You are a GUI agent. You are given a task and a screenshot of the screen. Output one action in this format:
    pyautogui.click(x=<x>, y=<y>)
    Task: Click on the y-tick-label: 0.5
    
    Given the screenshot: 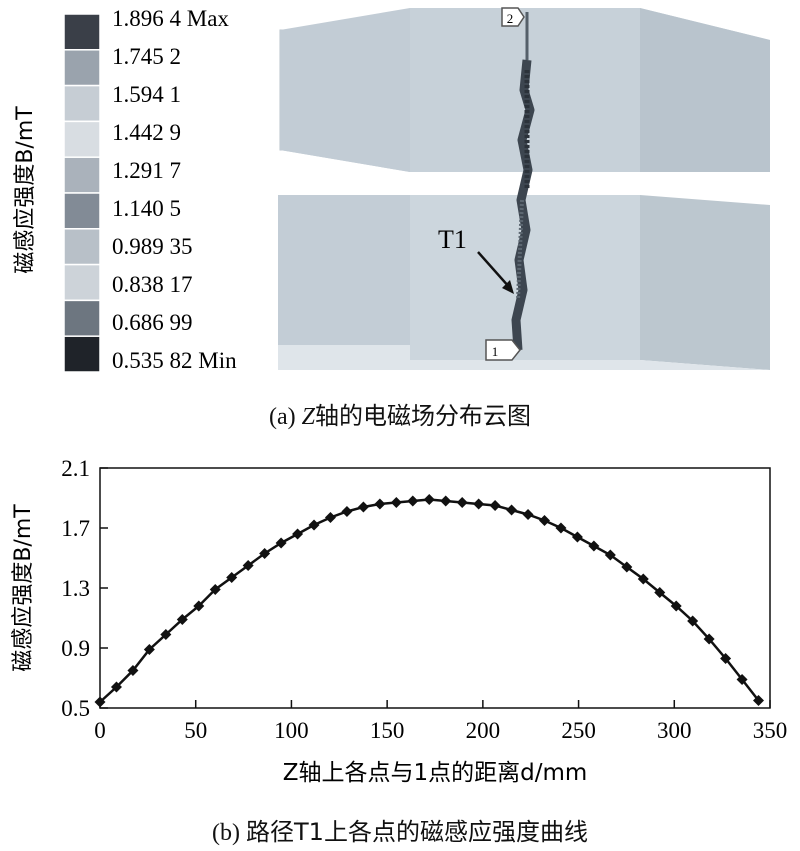 What is the action you would take?
    pyautogui.click(x=75, y=708)
    